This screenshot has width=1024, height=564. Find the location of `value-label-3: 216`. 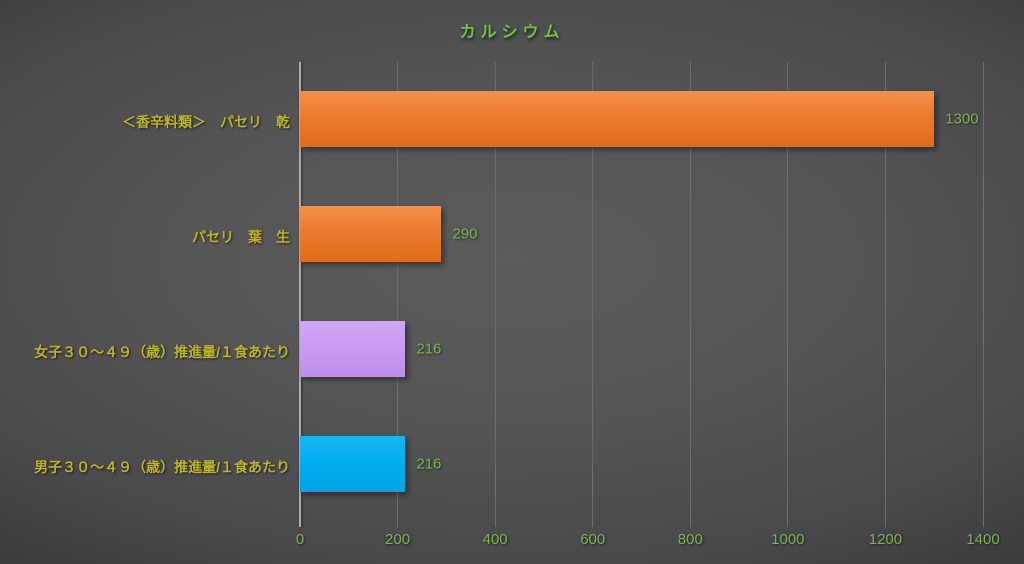

value-label-3: 216 is located at coordinates (429, 464).